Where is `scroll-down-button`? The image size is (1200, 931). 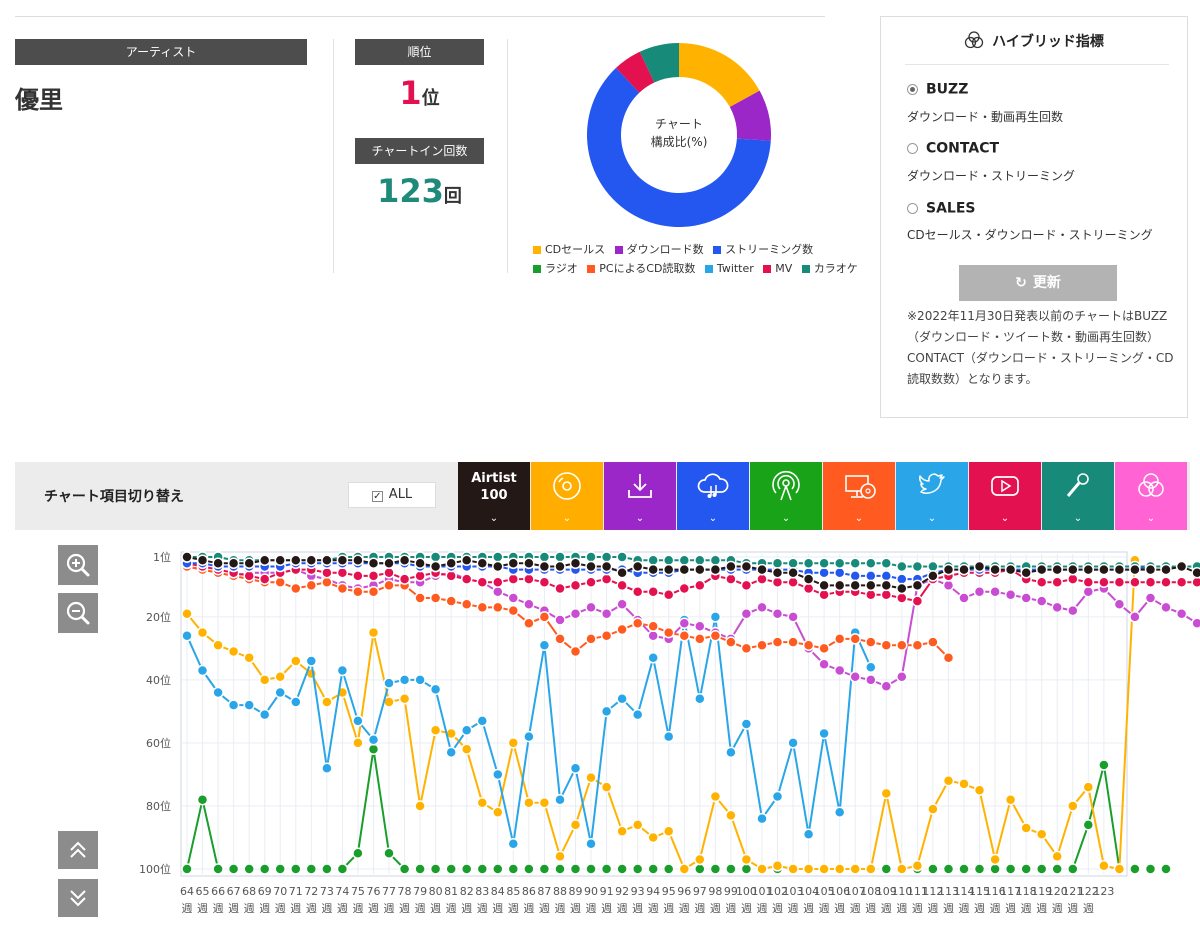
scroll-down-button is located at coordinates (78, 898).